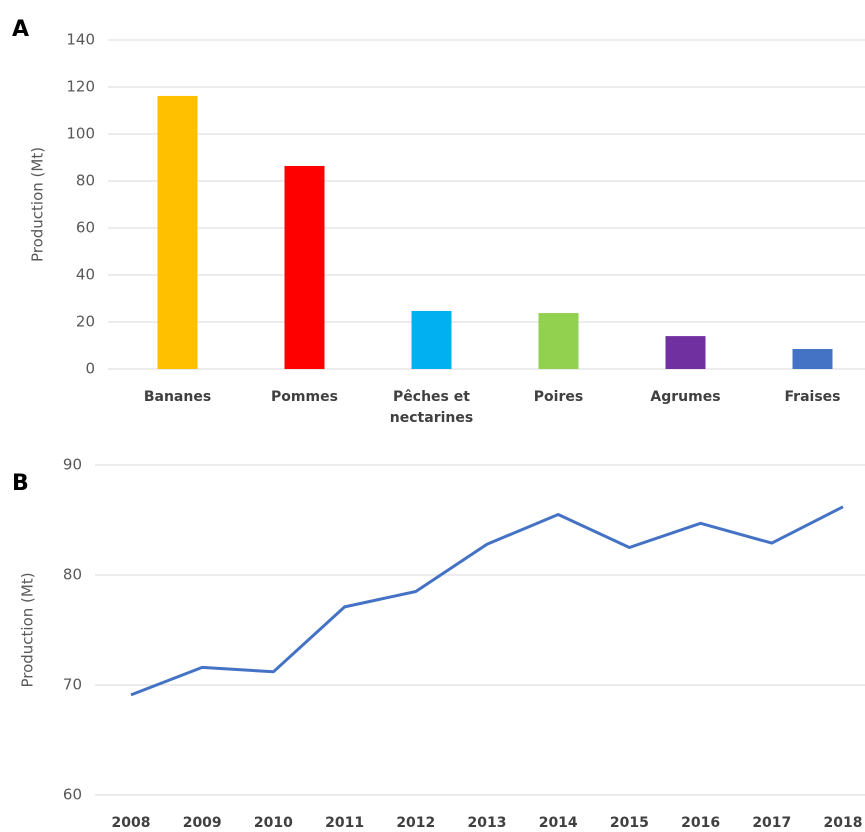  I want to click on y-tick-label: 0, so click(90, 369).